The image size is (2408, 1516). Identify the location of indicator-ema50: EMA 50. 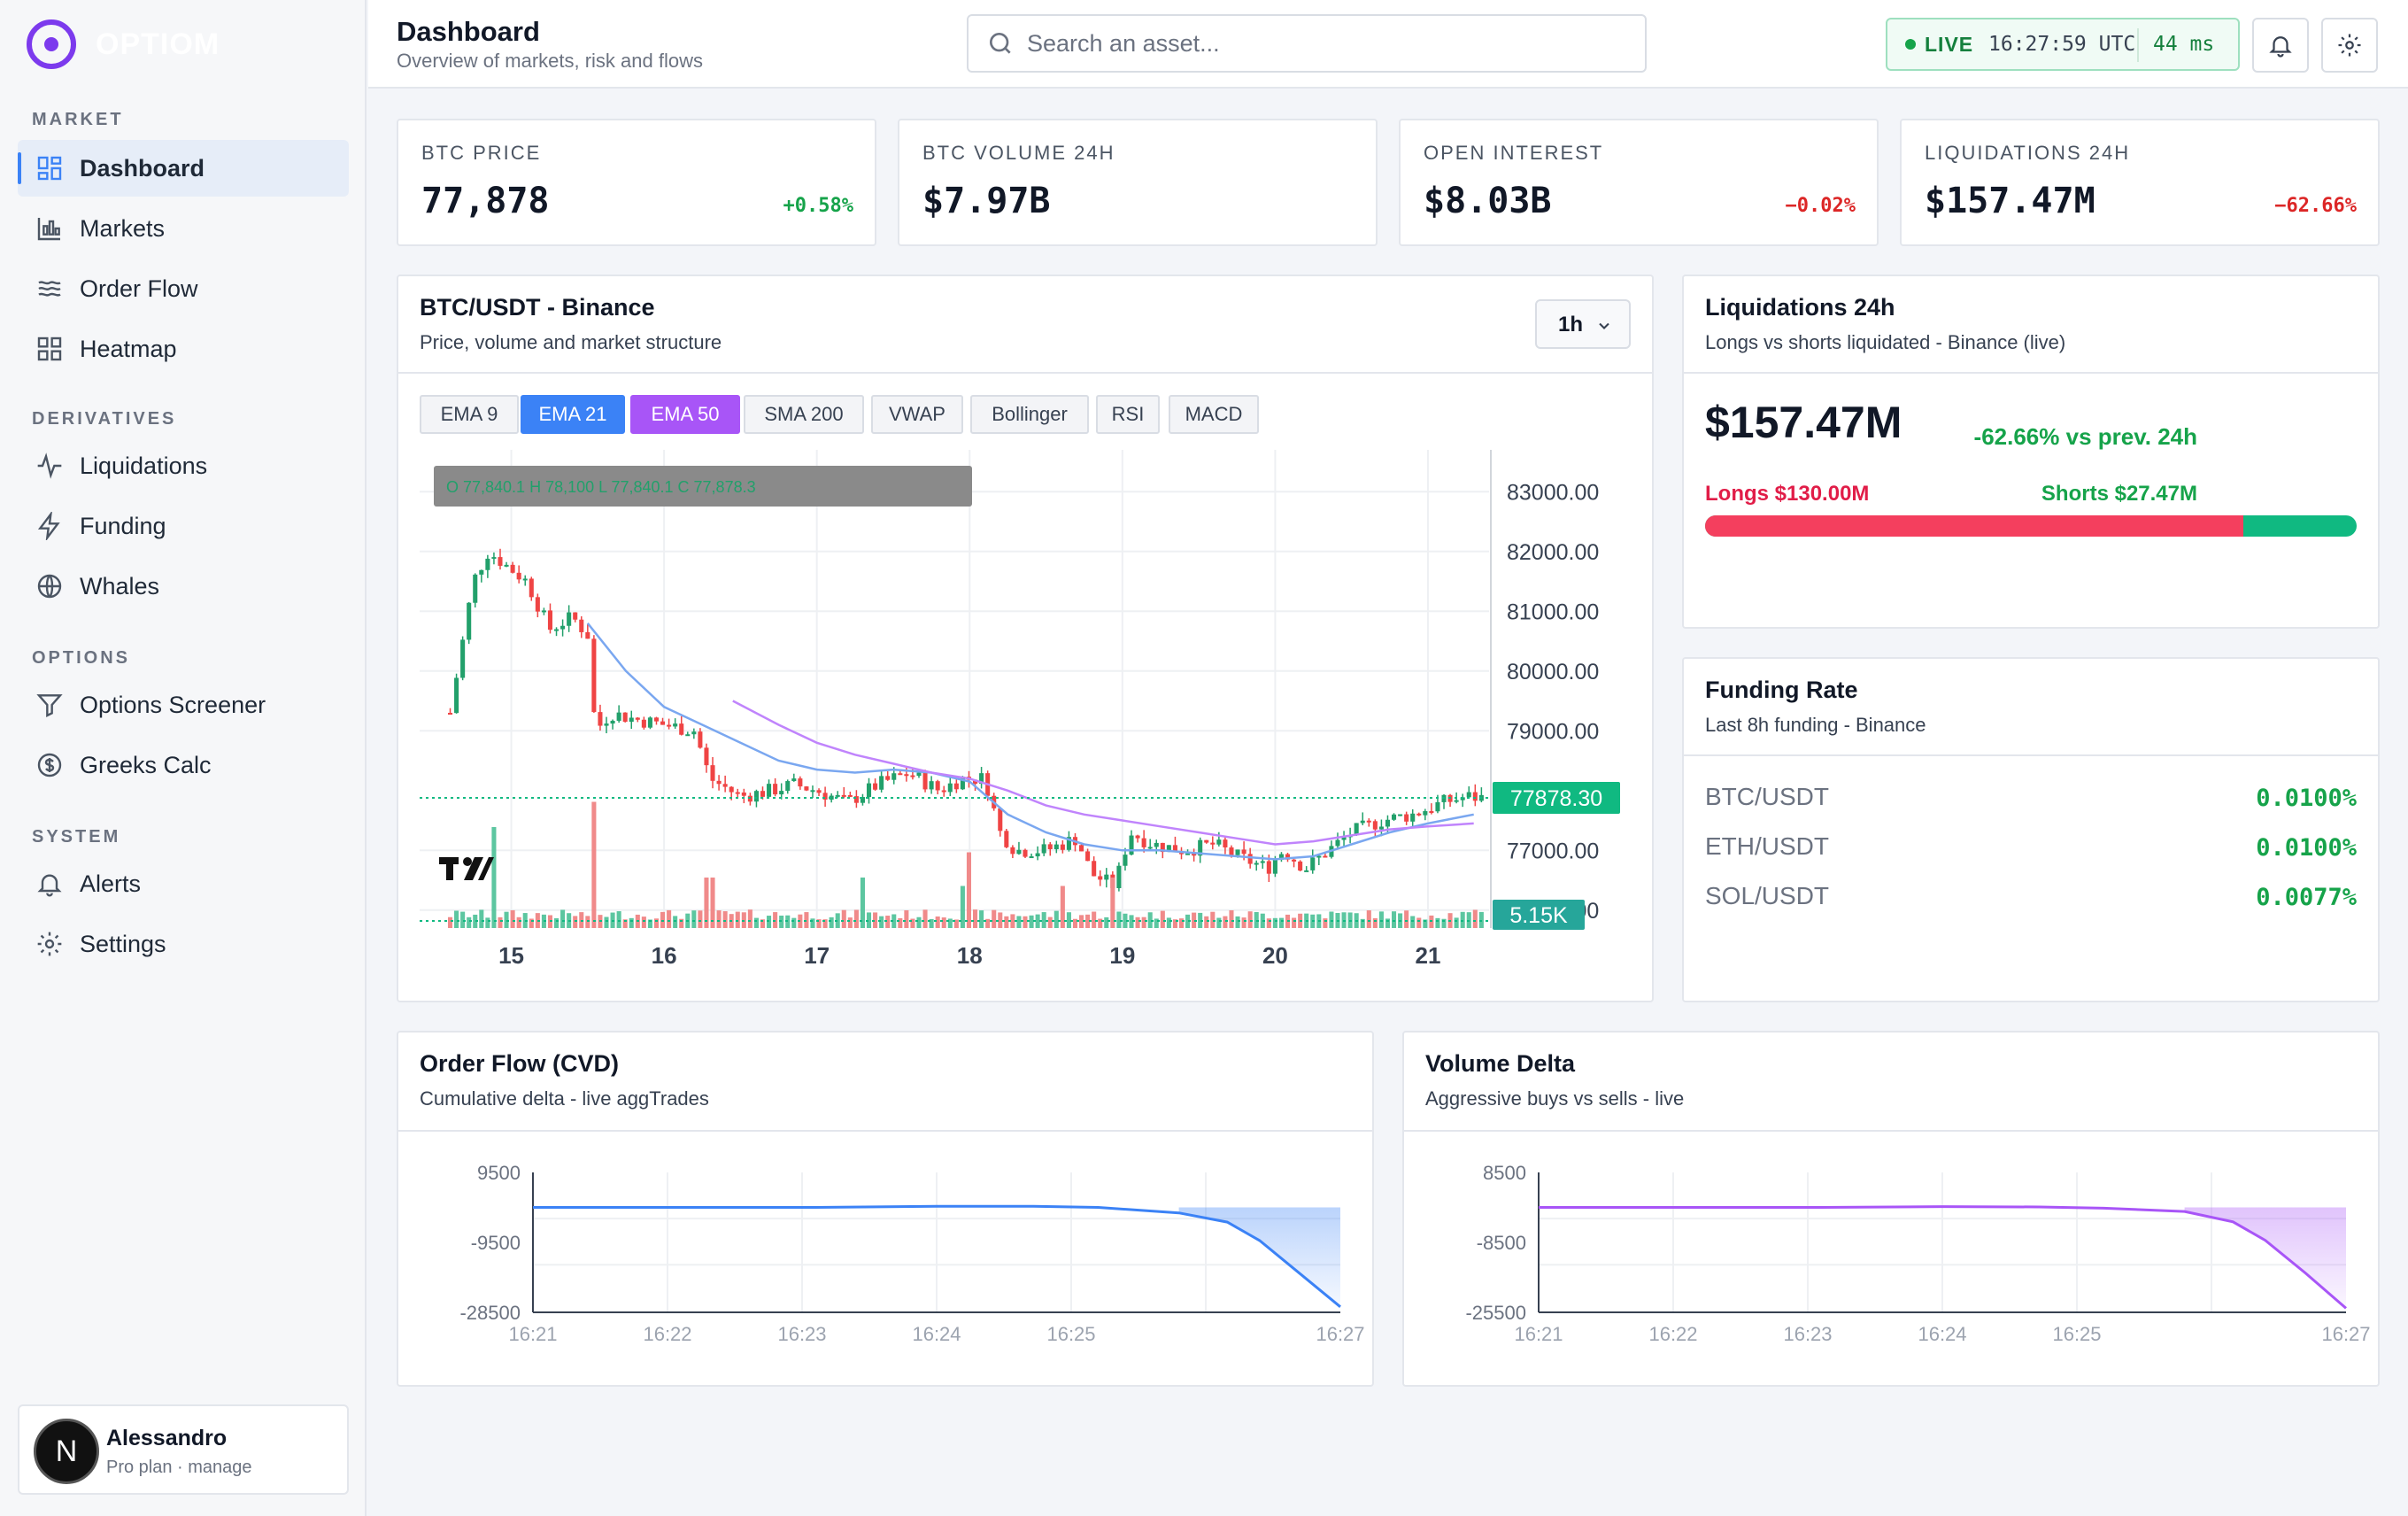
(685, 414).